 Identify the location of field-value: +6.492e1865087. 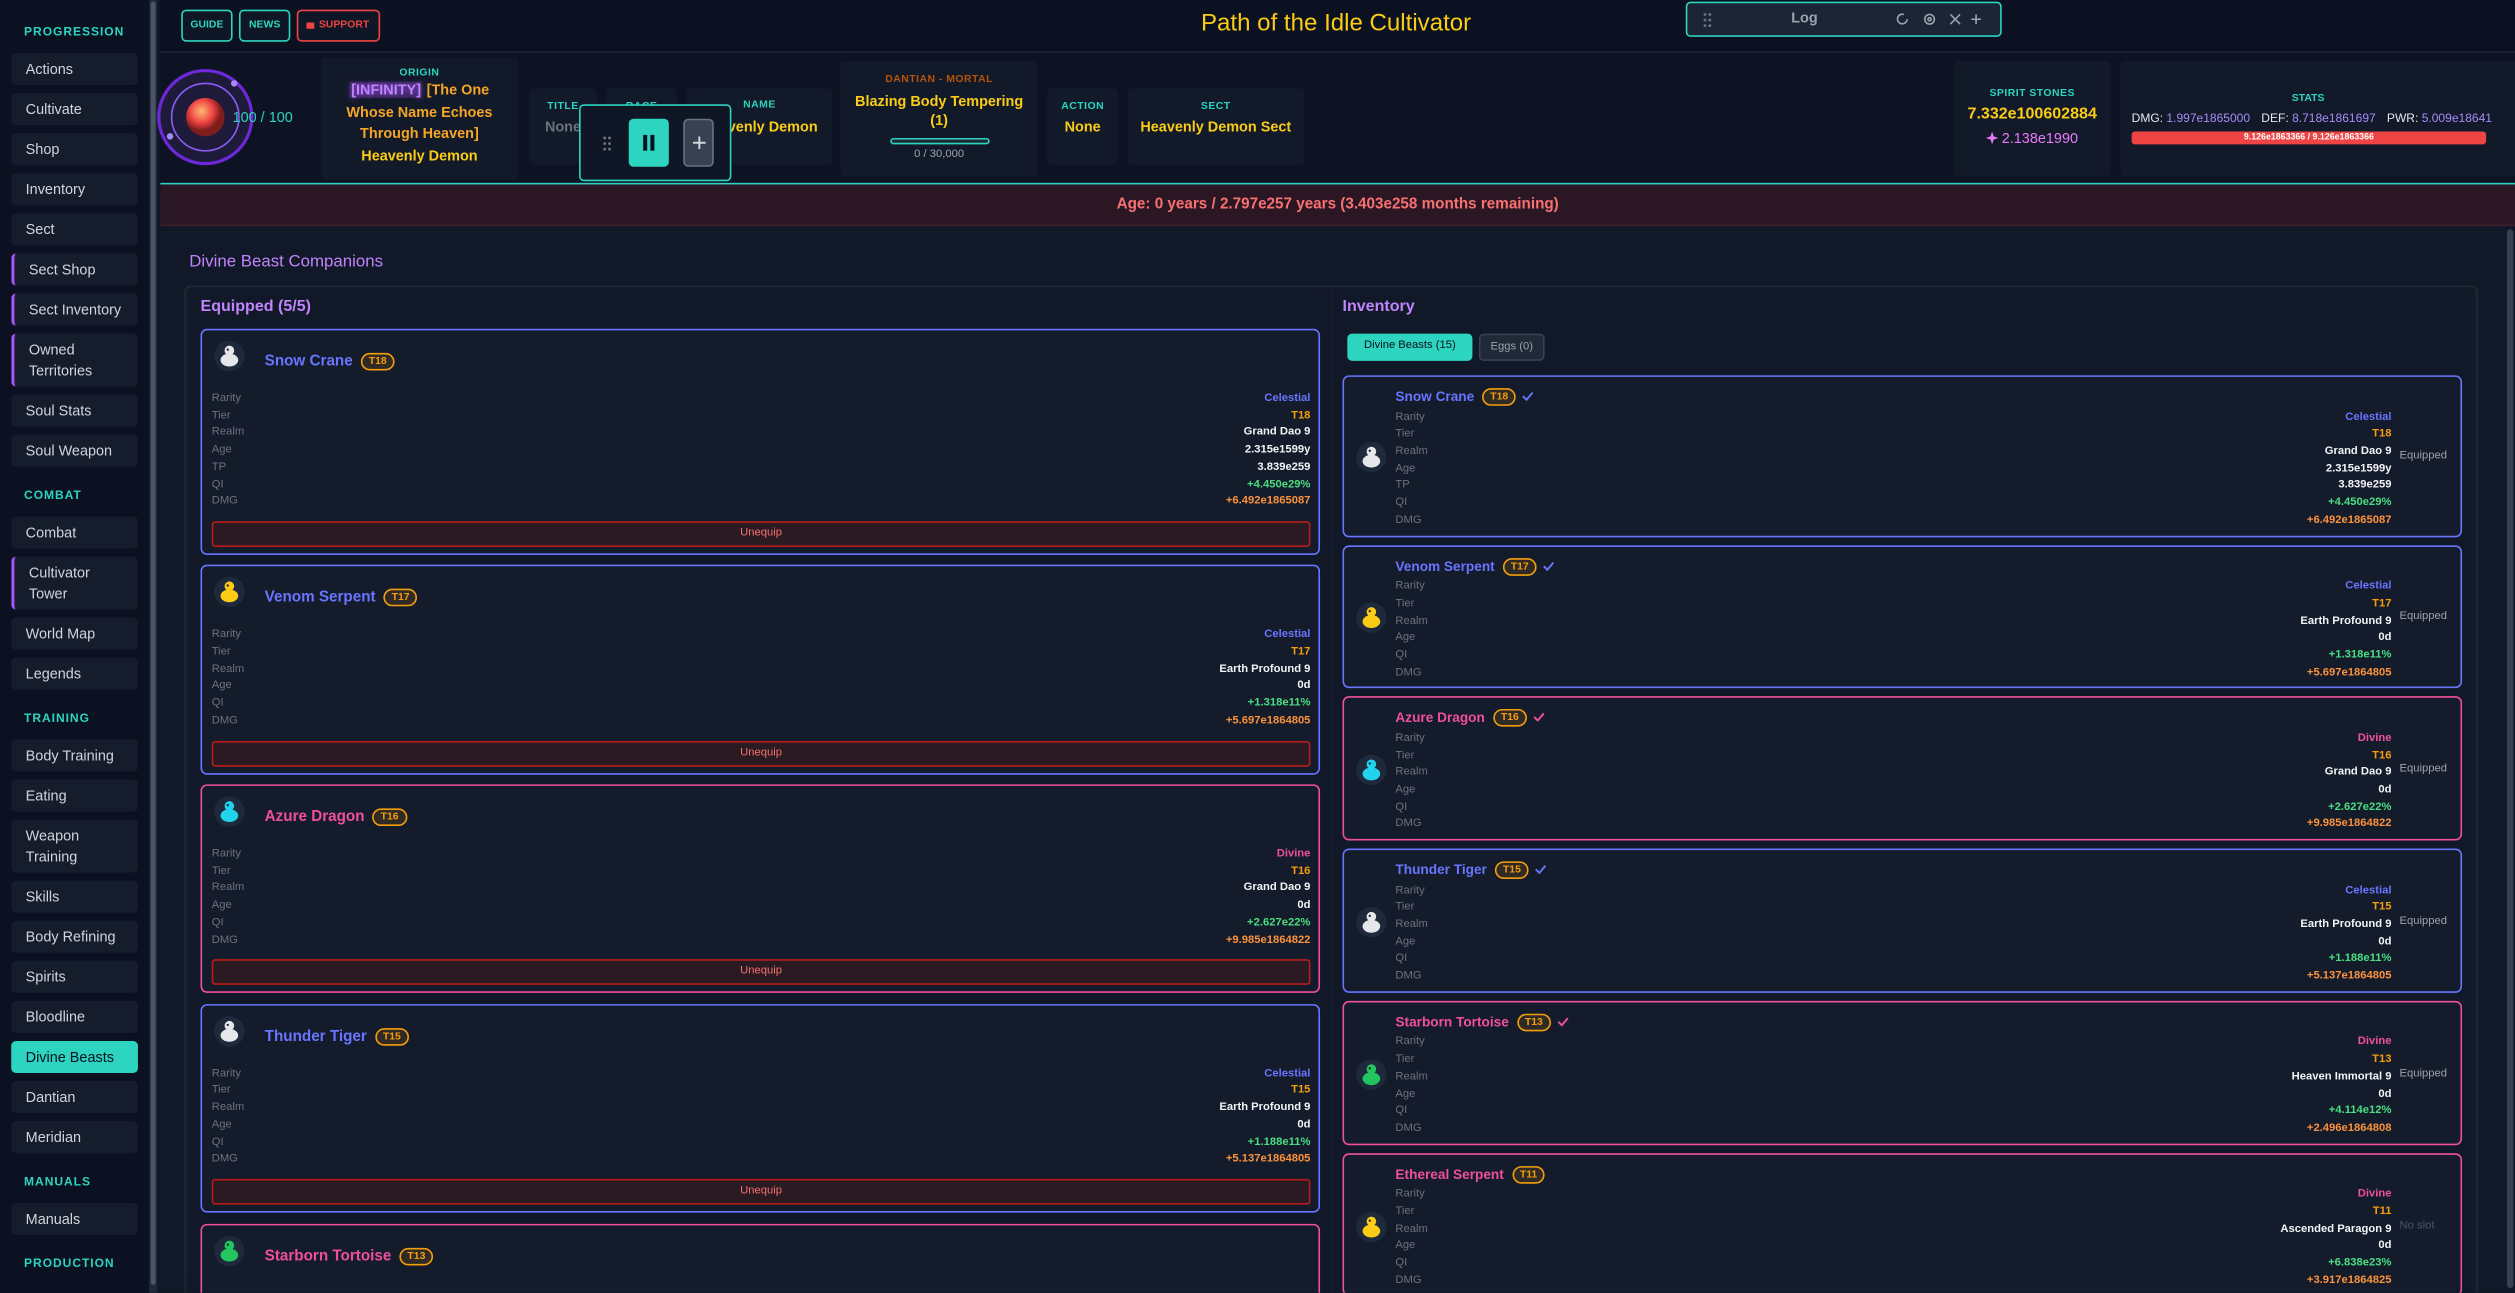
(2349, 520).